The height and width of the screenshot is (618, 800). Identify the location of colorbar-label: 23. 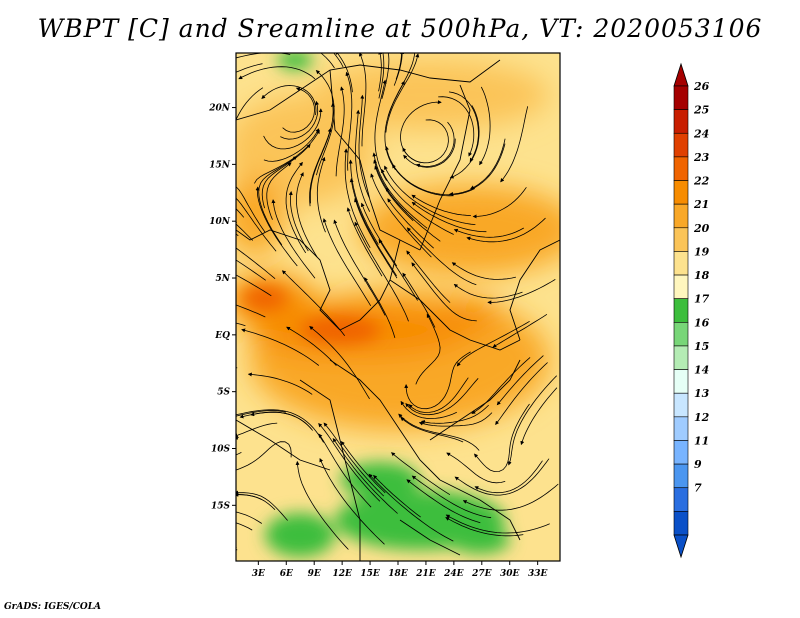
(701, 157).